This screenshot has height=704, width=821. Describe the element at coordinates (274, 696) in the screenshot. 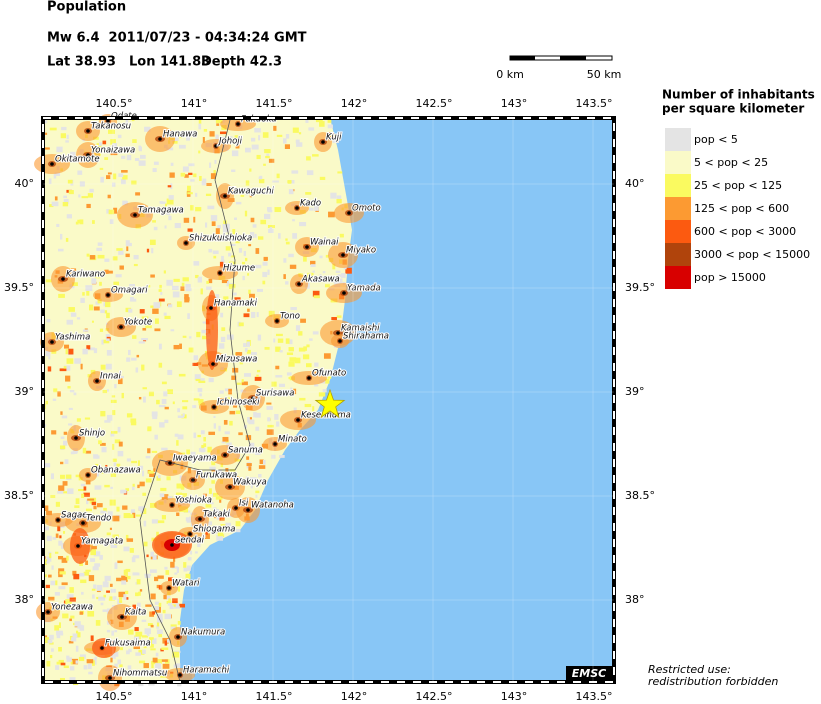

I see `lon-label: 141.5°` at that location.